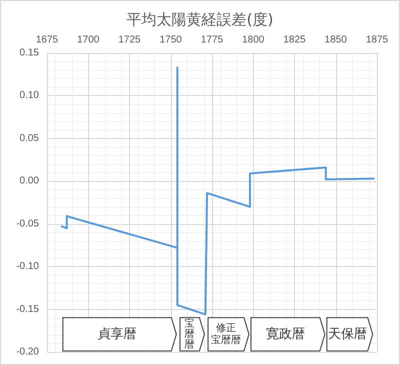 Image resolution: width=400 pixels, height=365 pixels. What do you see at coordinates (30, 53) in the screenshot?
I see `y-tick-label: 0.15` at bounding box center [30, 53].